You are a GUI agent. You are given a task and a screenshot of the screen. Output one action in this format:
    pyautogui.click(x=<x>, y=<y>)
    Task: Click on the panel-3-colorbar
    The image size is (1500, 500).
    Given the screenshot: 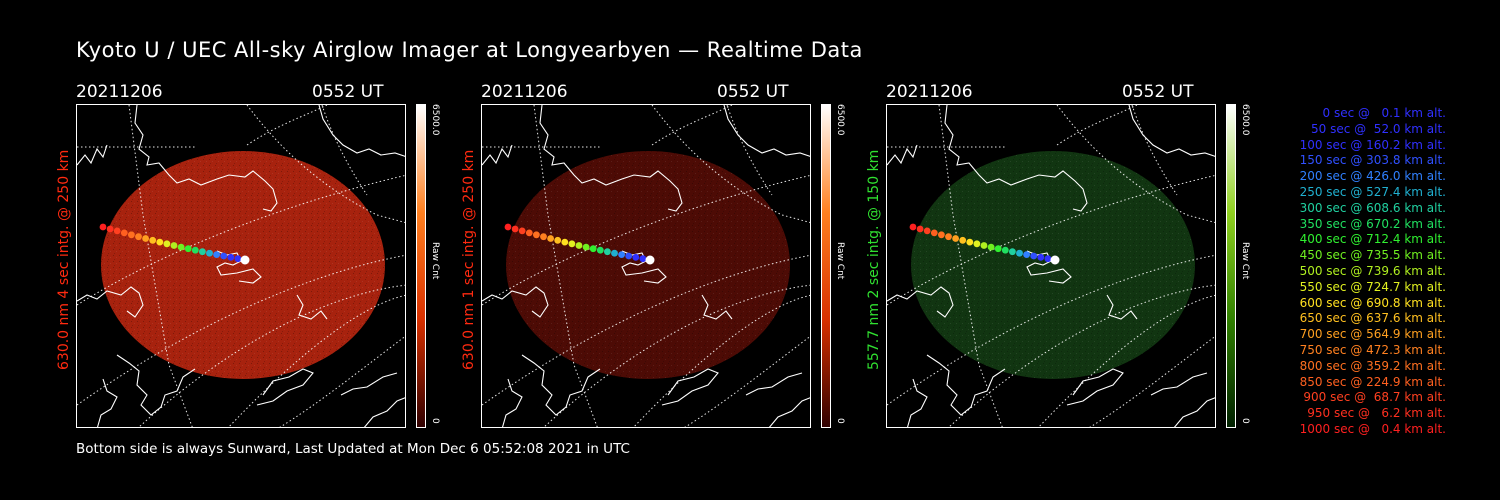 What is the action you would take?
    pyautogui.click(x=1231, y=266)
    